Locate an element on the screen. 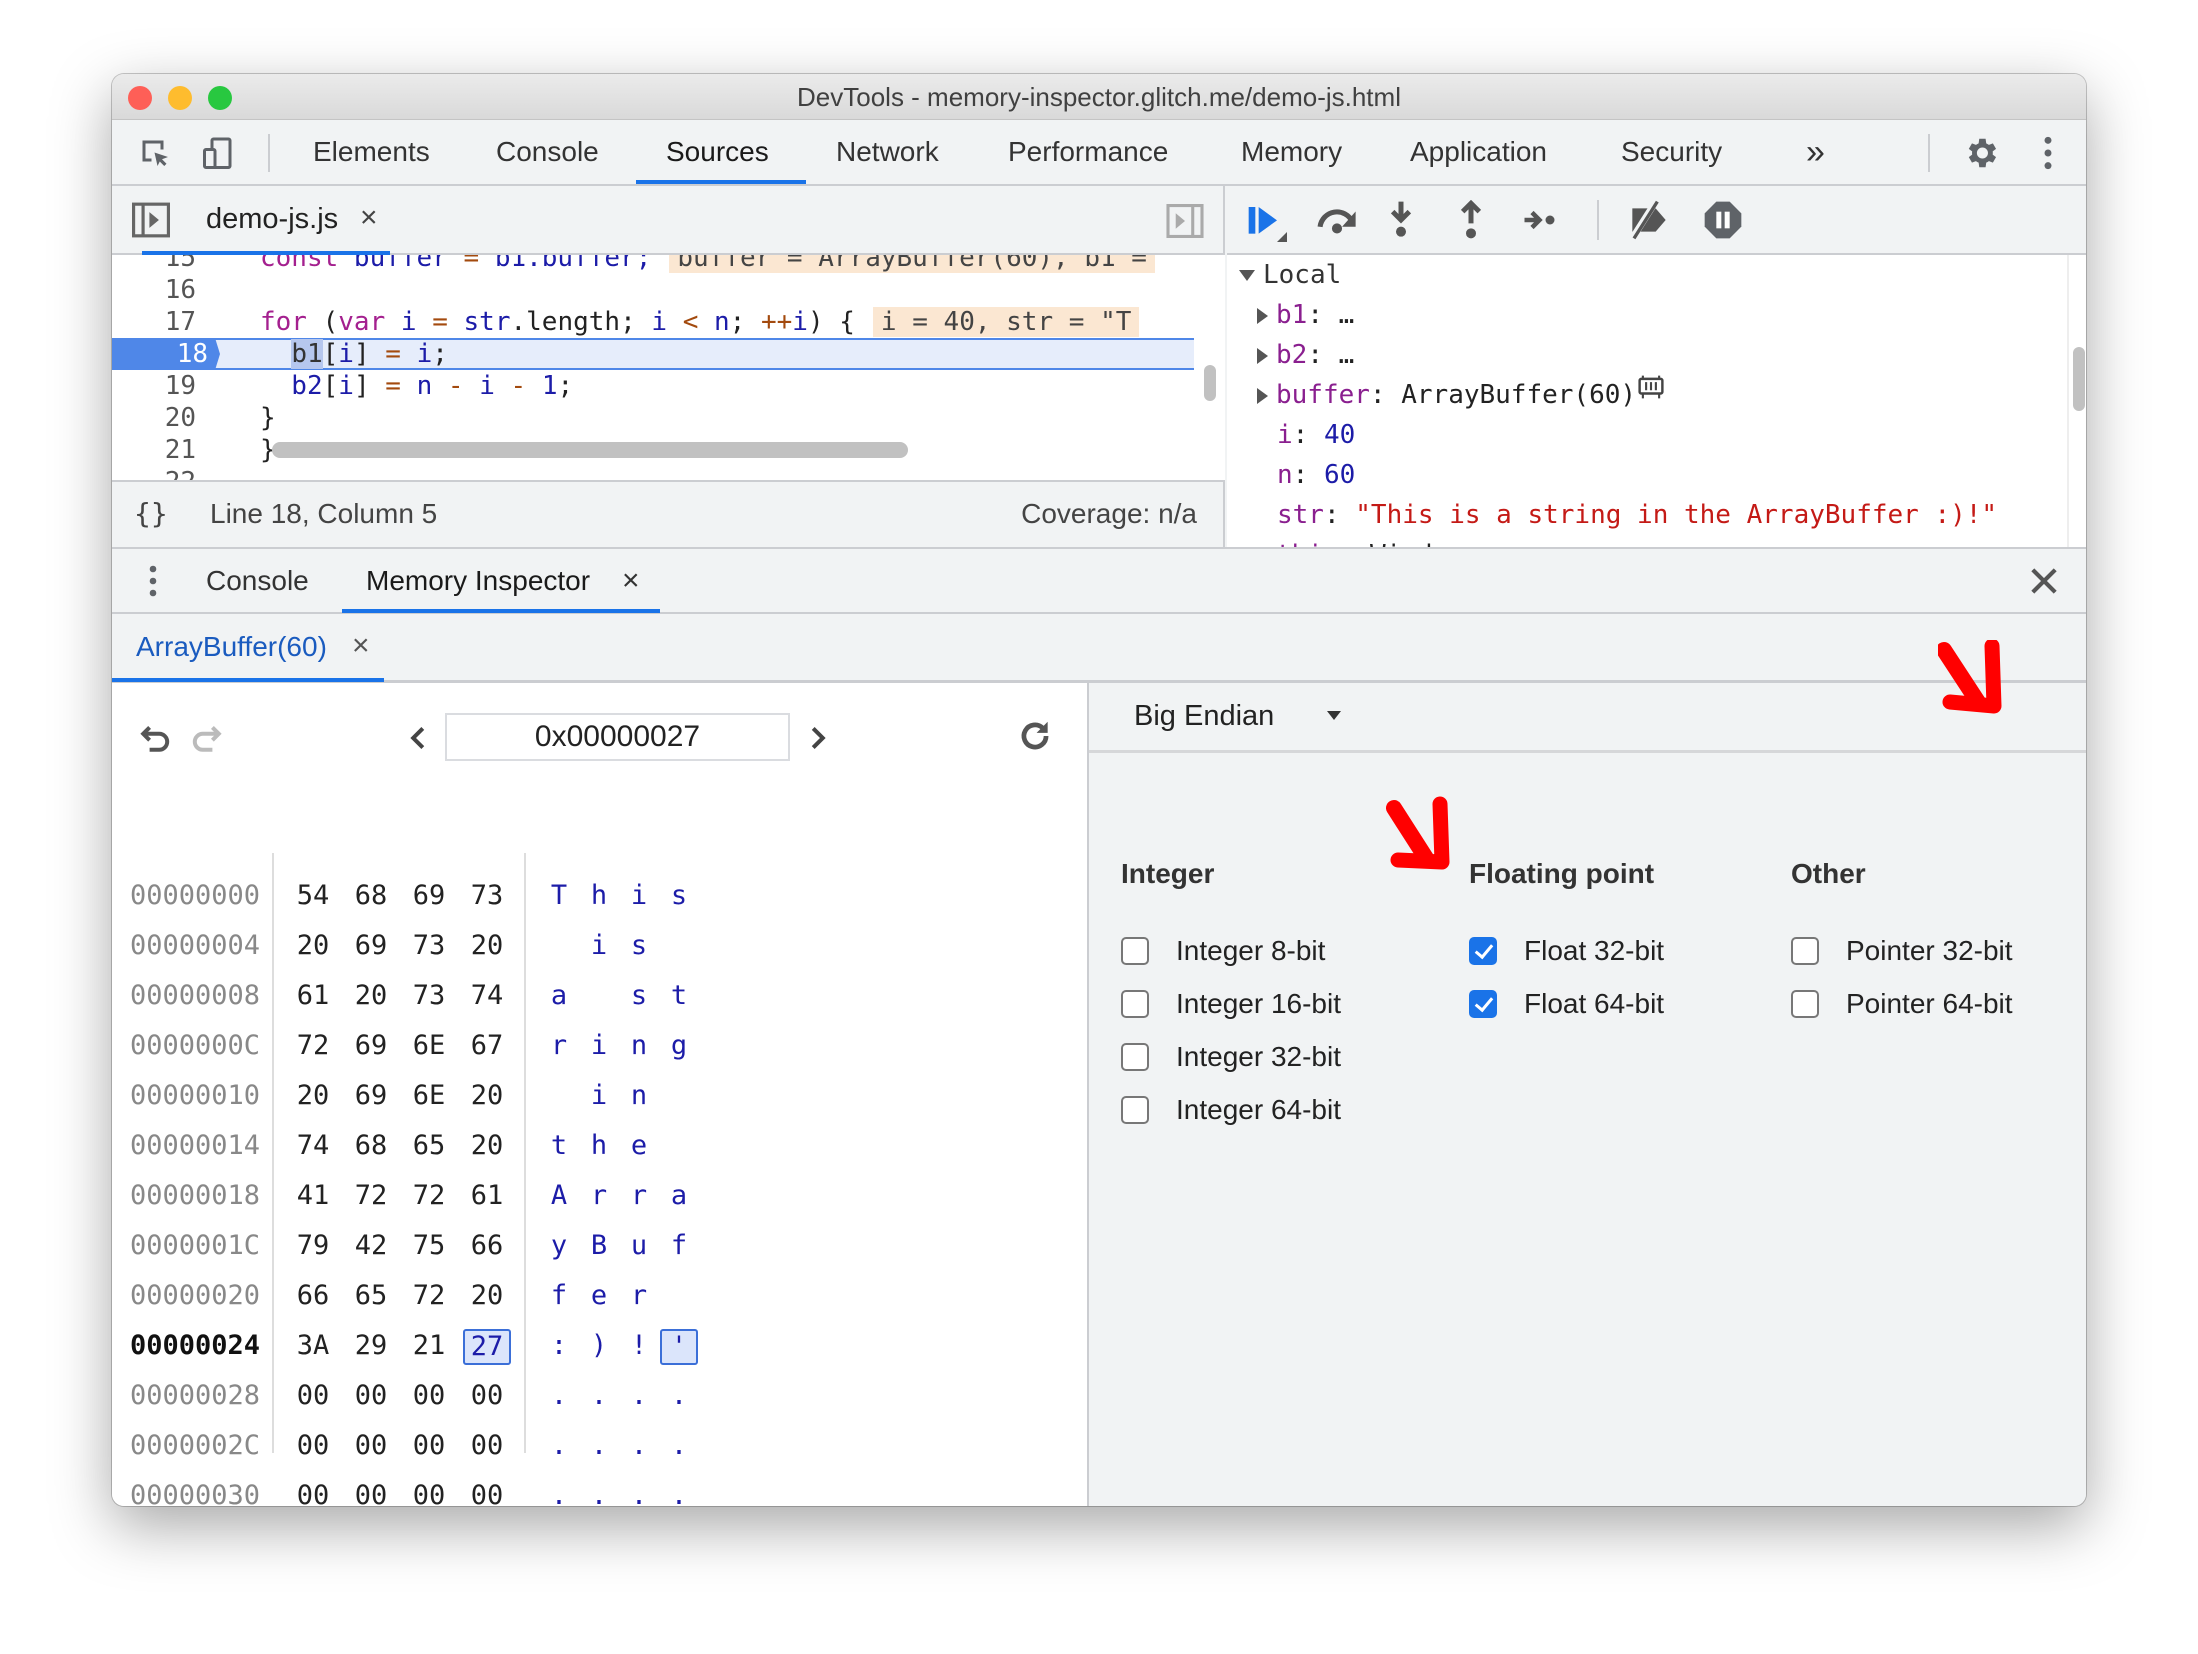  row-address: 0000002C is located at coordinates (195, 1445).